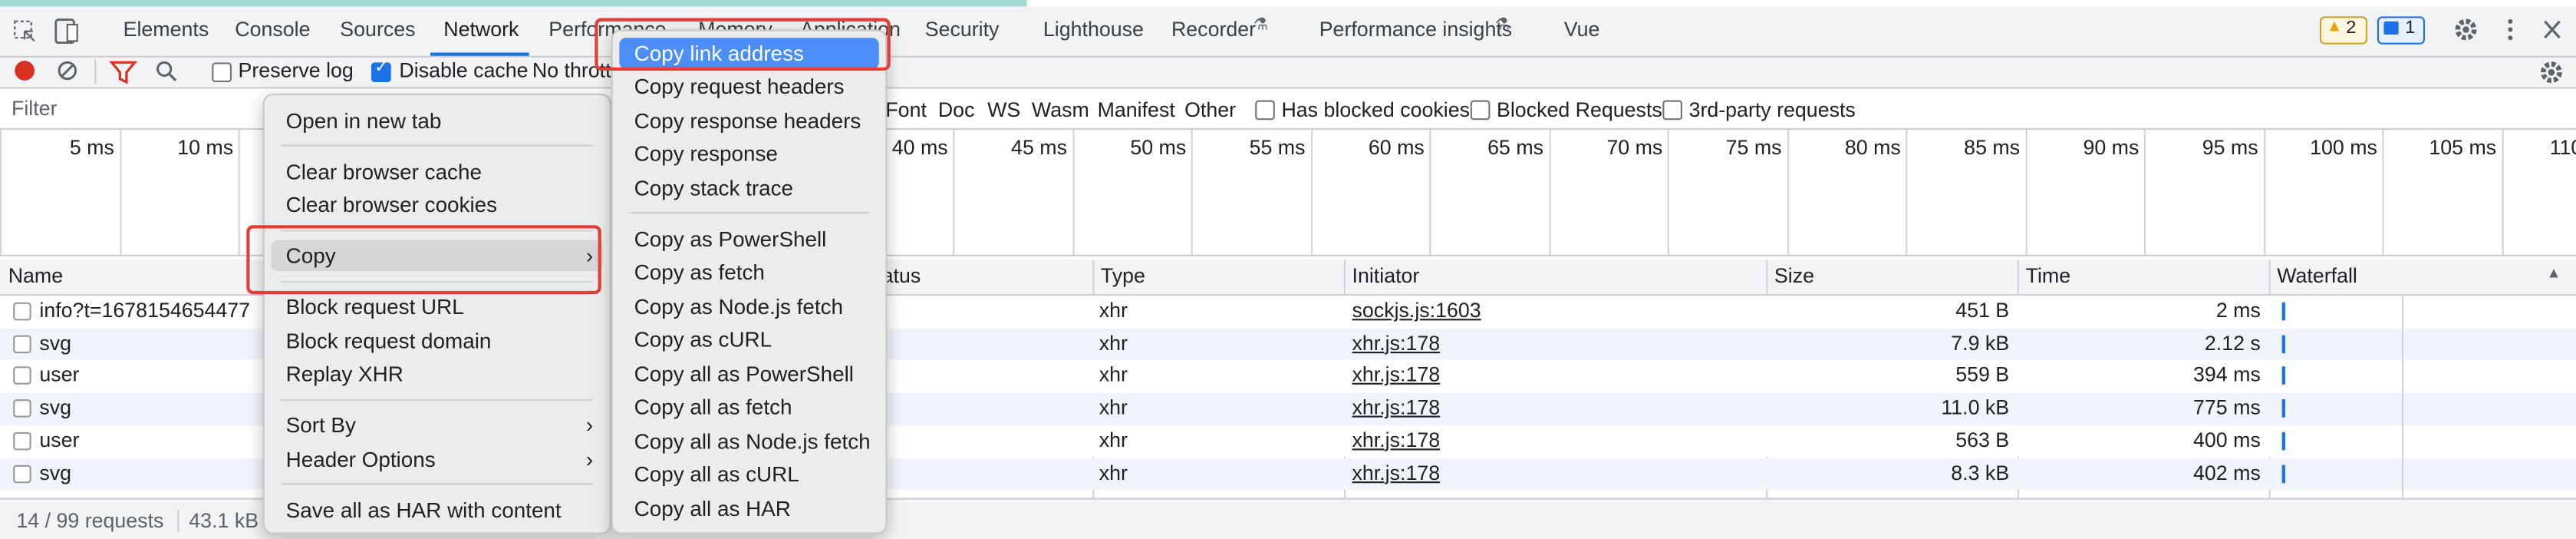  Describe the element at coordinates (2401, 30) in the screenshot. I see `message-badge: 1` at that location.